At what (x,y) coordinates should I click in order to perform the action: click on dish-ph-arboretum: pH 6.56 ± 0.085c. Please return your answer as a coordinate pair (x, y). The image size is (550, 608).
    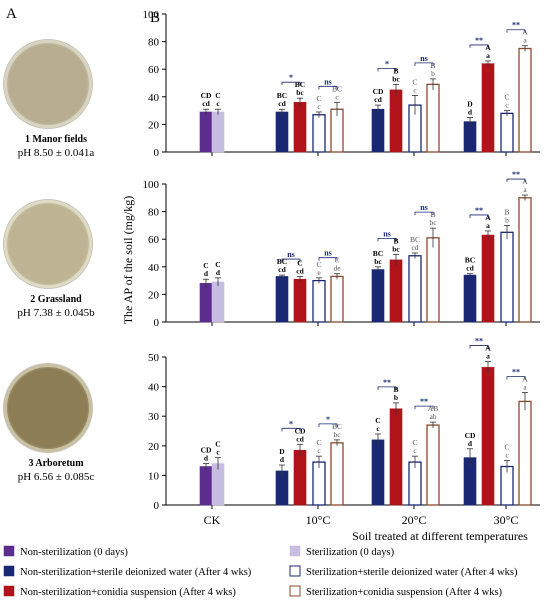
    Looking at the image, I should click on (56, 477).